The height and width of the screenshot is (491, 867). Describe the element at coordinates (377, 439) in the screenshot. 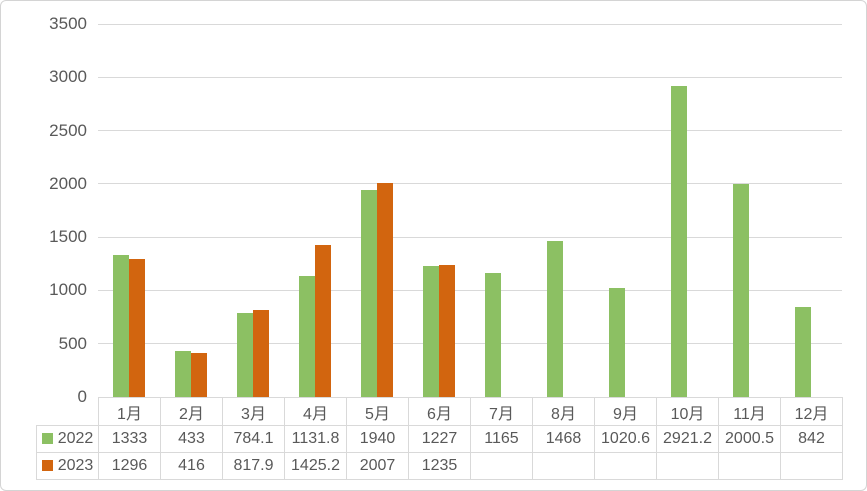

I see `value-cell-2022-5月: 1940` at that location.